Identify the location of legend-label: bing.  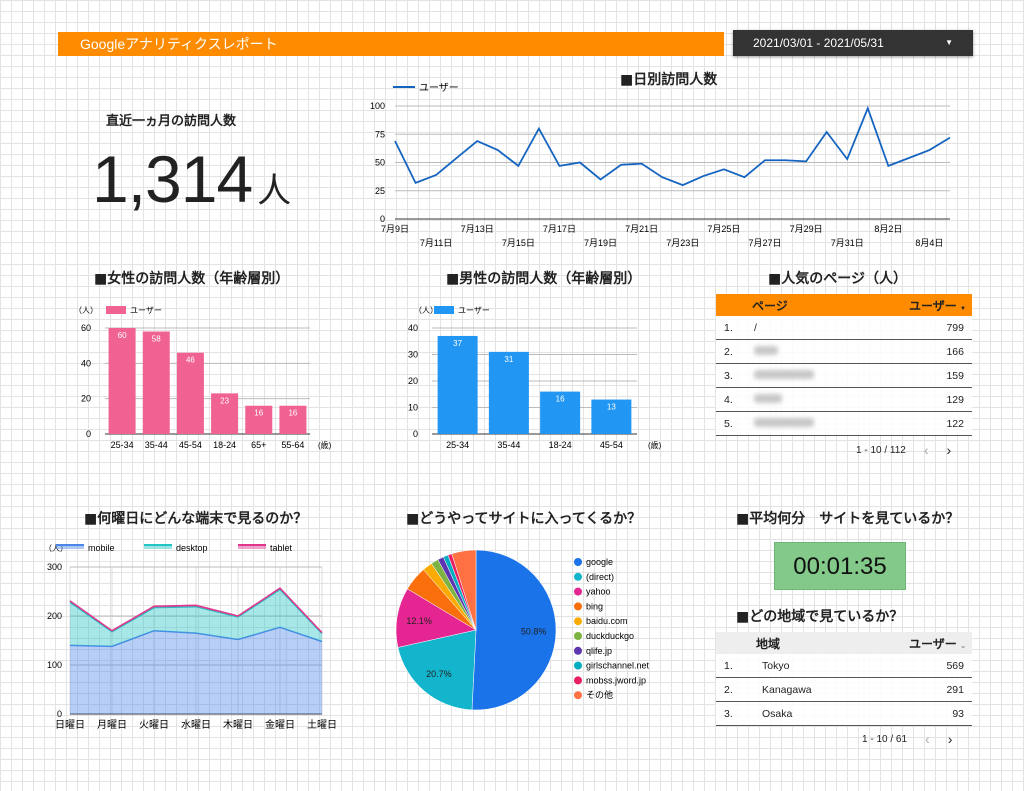
(594, 606).